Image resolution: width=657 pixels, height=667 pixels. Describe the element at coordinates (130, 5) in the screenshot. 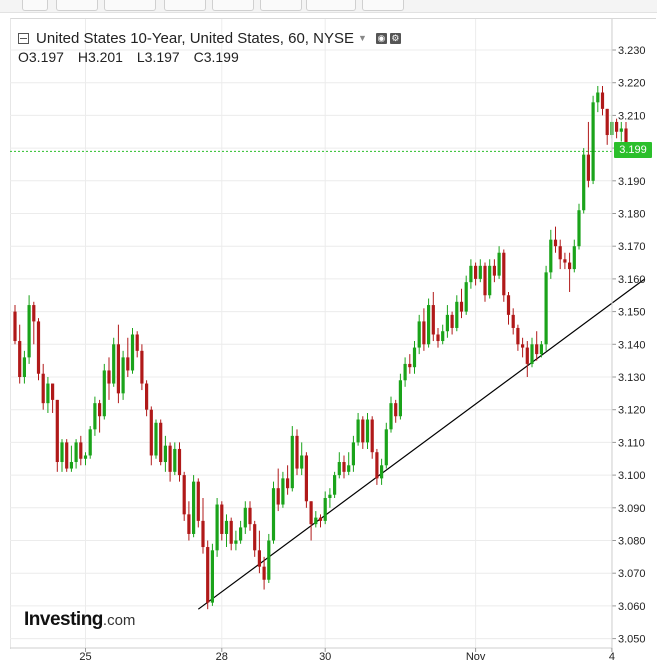

I see `indicator-icon` at that location.